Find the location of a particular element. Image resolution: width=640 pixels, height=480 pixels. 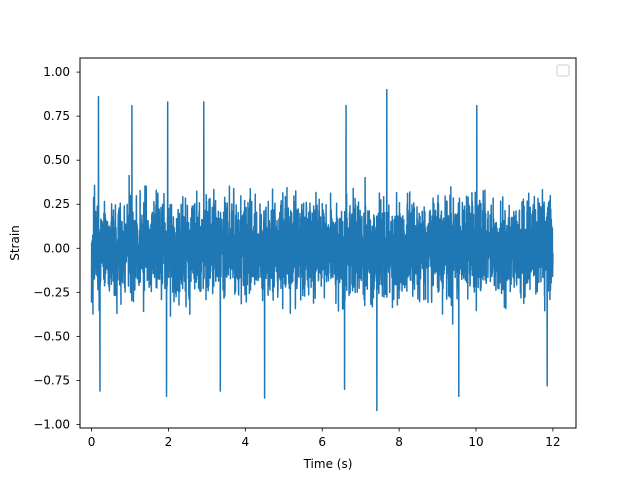

x-tick-label: 12 is located at coordinates (552, 442).